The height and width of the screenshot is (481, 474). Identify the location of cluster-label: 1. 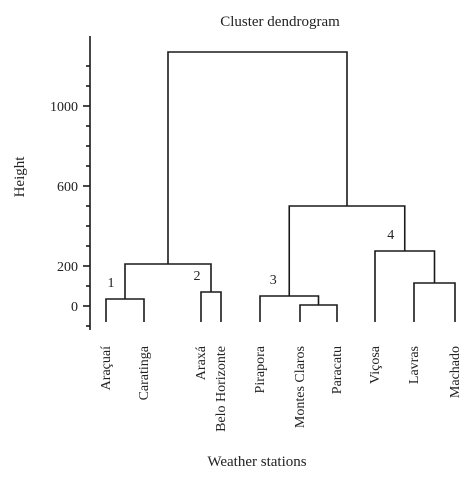
(111, 283).